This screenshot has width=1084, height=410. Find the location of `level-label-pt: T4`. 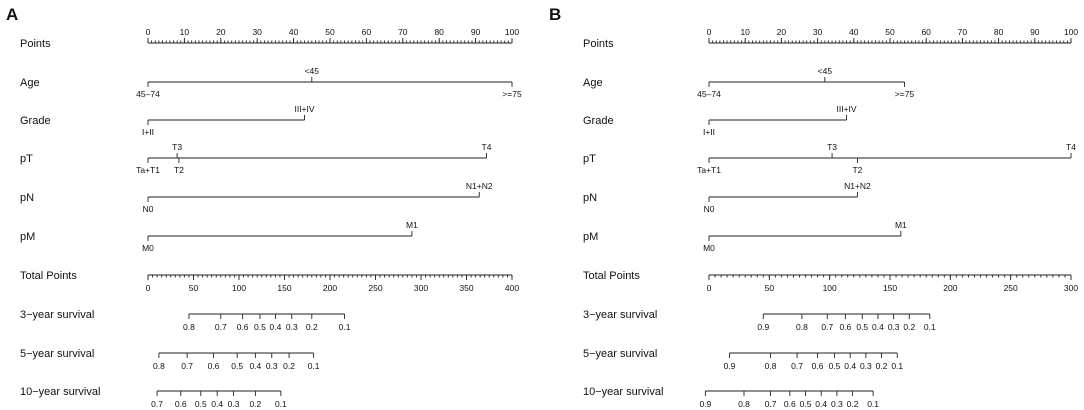

level-label-pt: T4 is located at coordinates (1071, 147).